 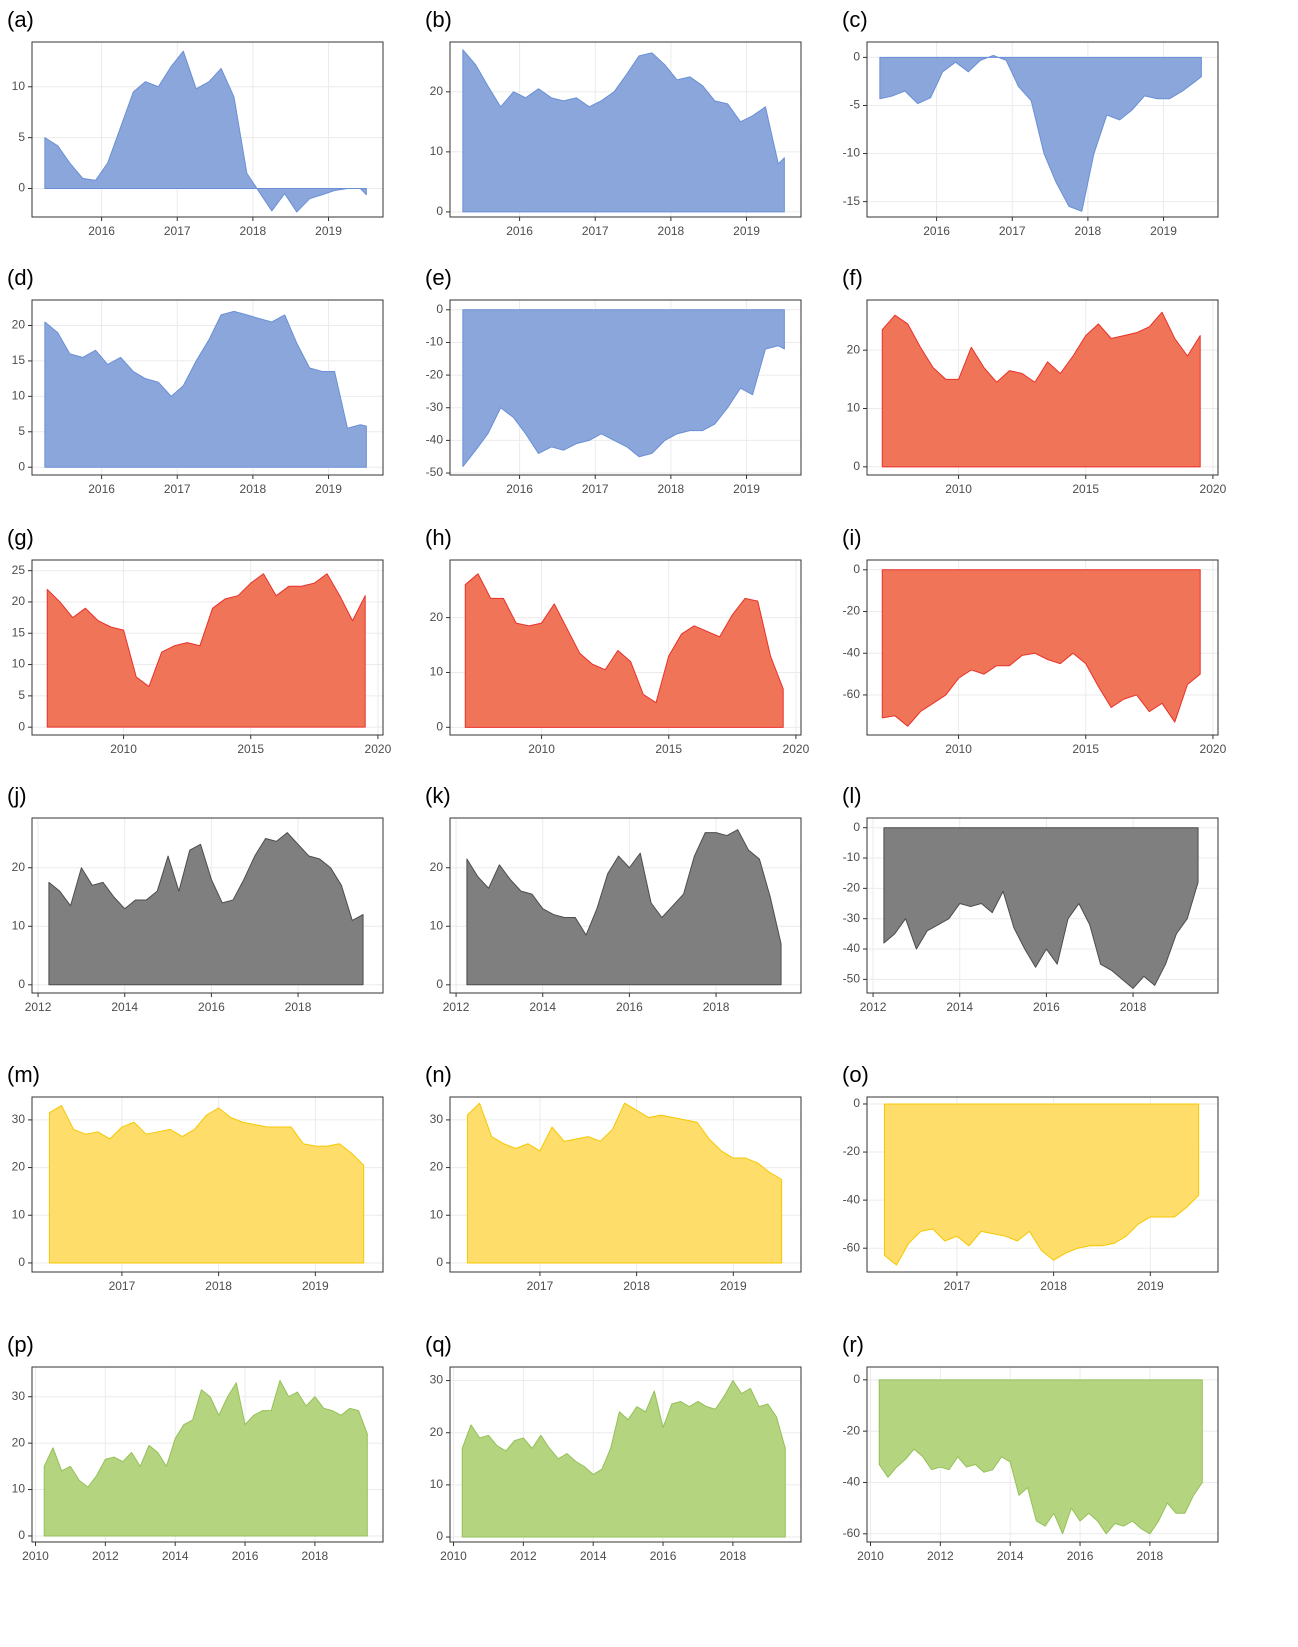 I want to click on y-tick-label: 15, so click(x=19, y=632).